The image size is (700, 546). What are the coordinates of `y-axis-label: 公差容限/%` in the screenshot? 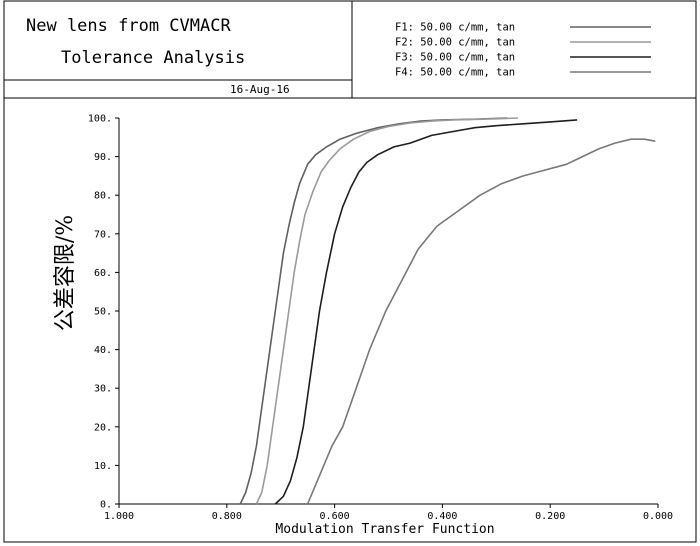 It's located at (65, 273).